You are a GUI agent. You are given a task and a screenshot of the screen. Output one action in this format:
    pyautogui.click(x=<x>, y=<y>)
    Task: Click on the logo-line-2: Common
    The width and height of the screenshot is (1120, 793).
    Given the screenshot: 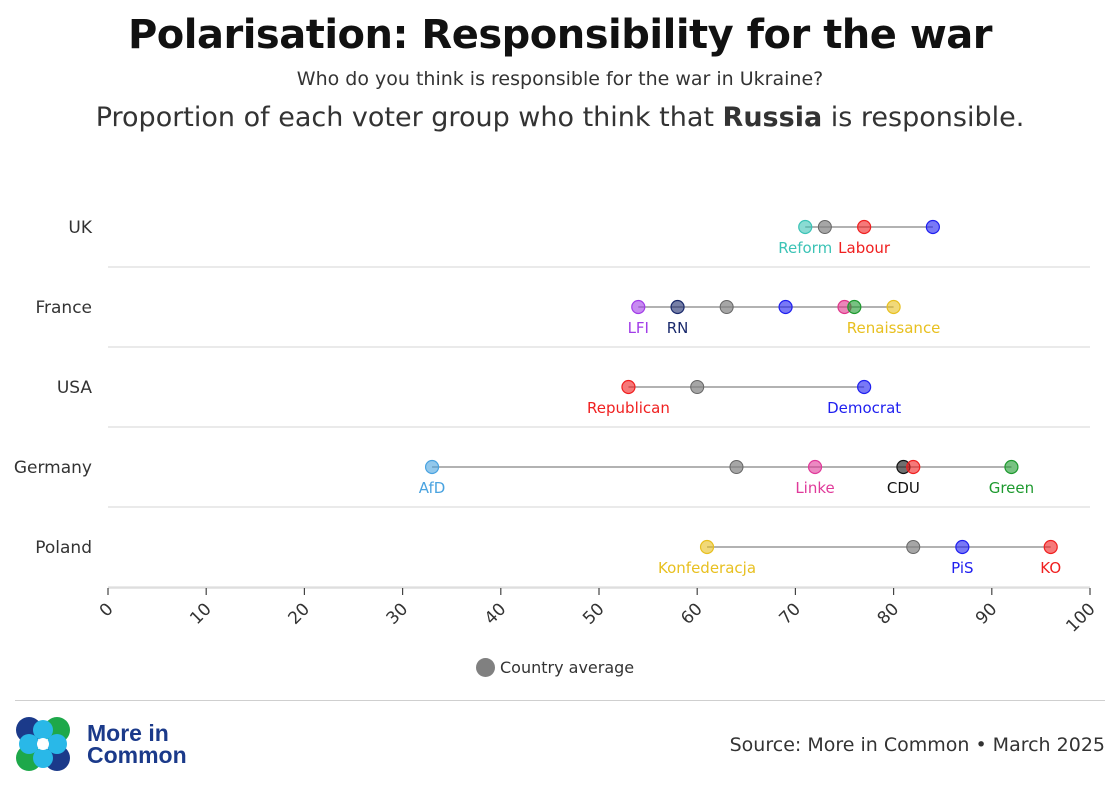 What is the action you would take?
    pyautogui.click(x=137, y=755)
    